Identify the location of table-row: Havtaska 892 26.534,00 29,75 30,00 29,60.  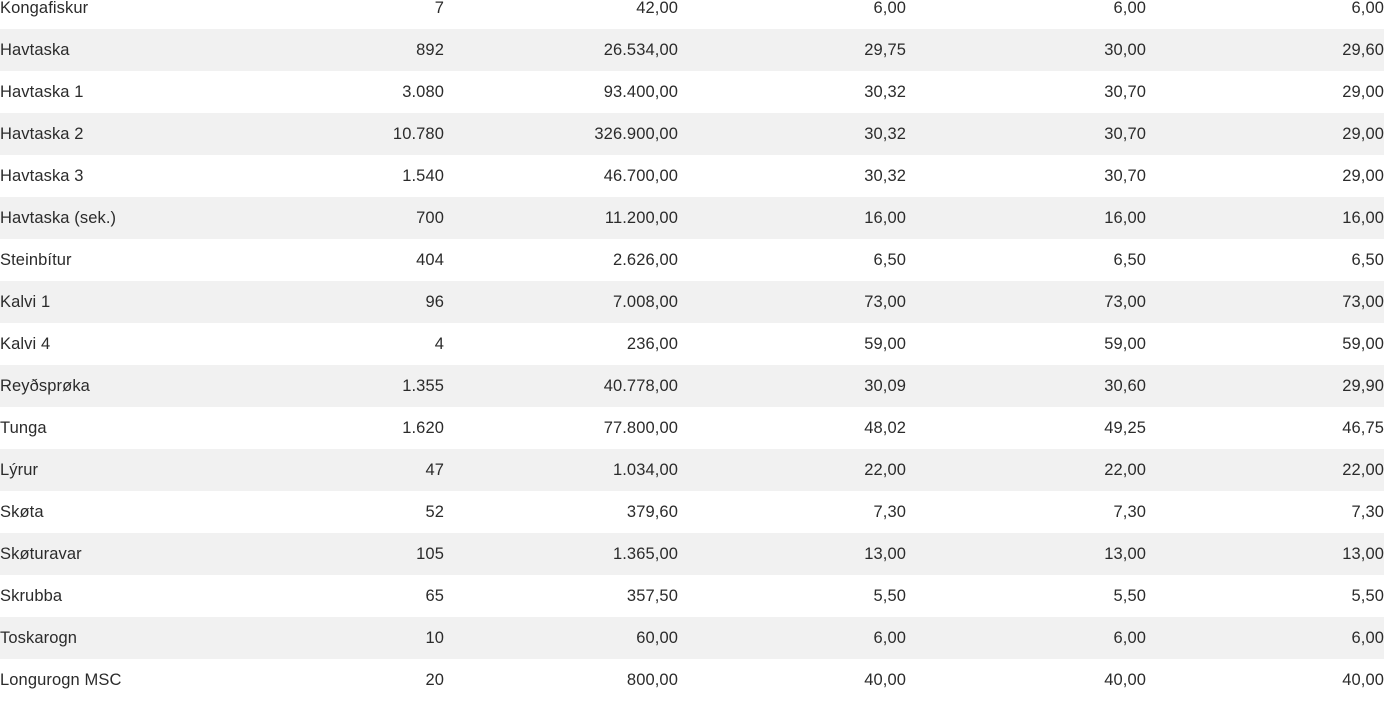
(692, 50).